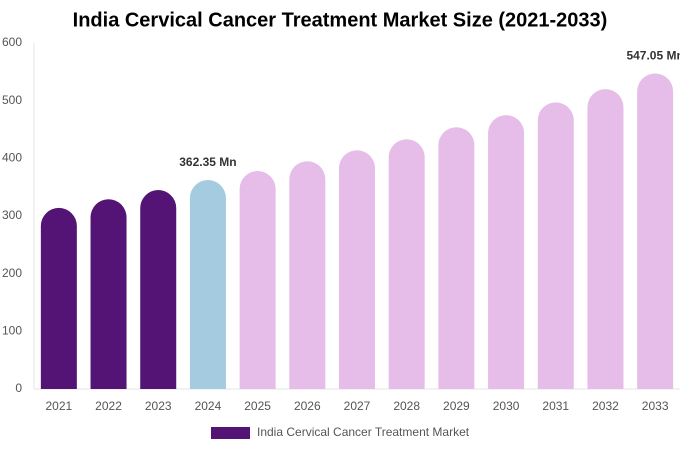  I want to click on x-tick-label: 2024, so click(208, 406).